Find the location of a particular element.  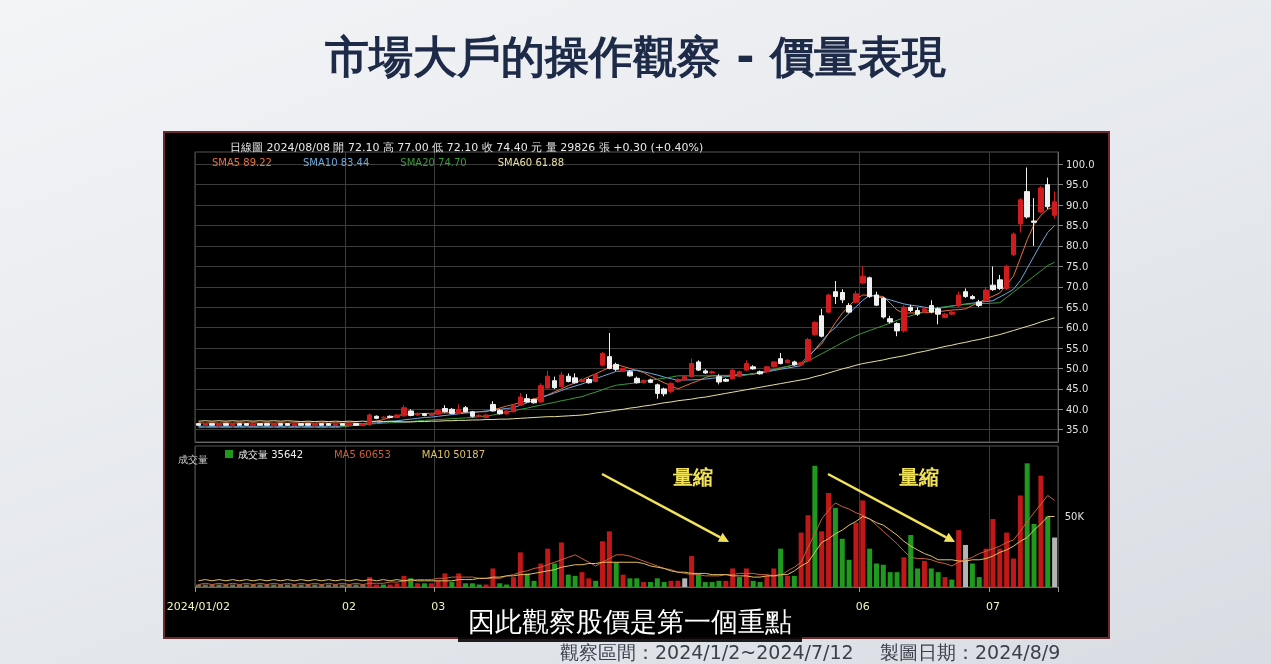

x-tick-label: 07 is located at coordinates (992, 606).